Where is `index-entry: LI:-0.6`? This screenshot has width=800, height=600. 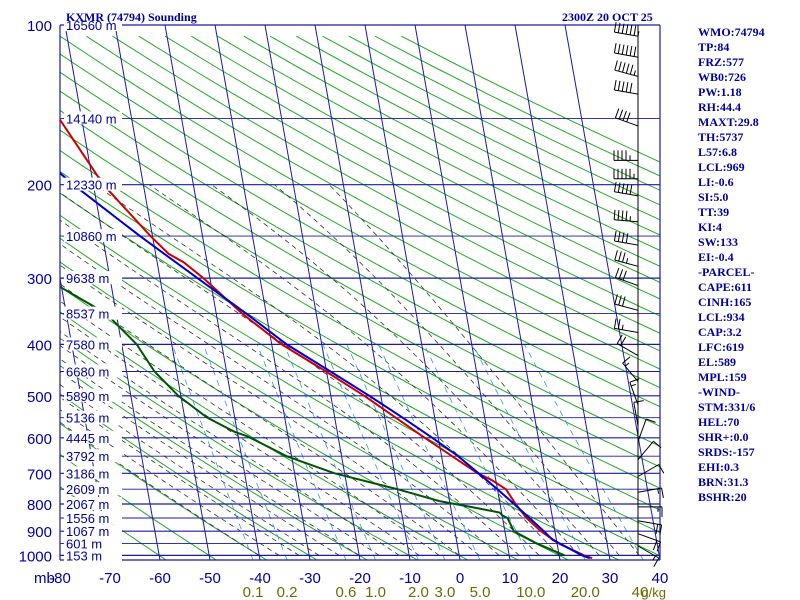 index-entry: LI:-0.6 is located at coordinates (716, 182).